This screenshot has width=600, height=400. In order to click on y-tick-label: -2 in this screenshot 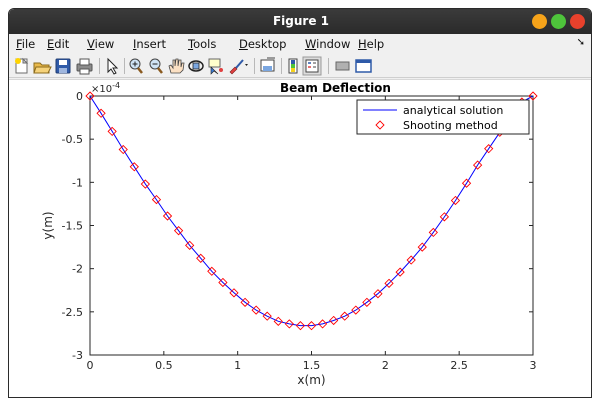, I will do `click(77, 269)`.